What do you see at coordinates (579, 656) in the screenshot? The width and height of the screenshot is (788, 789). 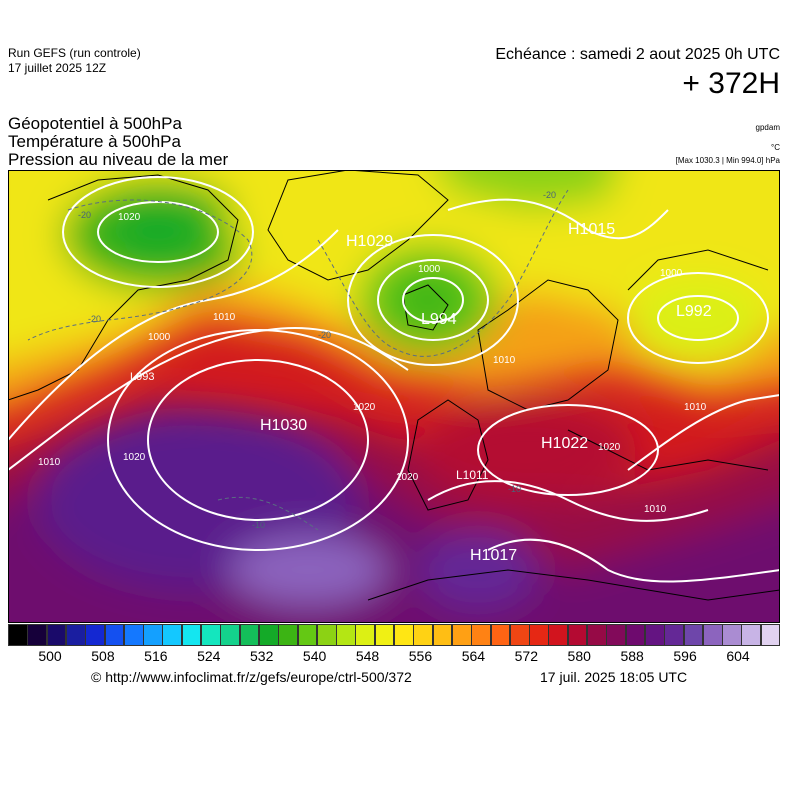 I see `scale-tick-label: 580` at bounding box center [579, 656].